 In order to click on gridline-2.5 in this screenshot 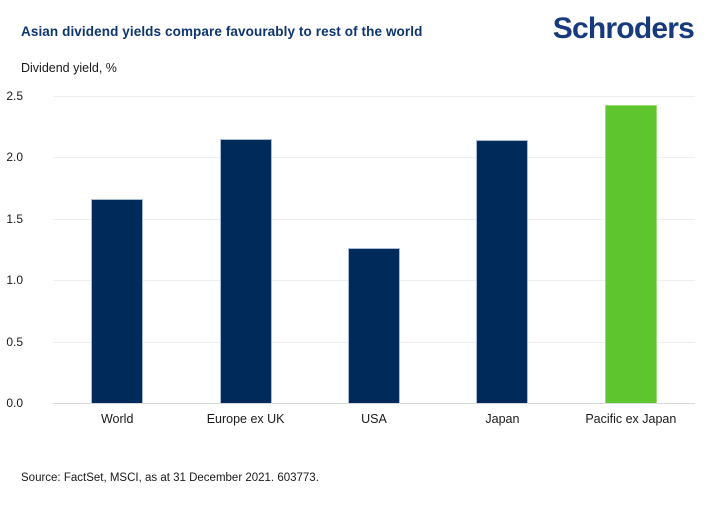, I will do `click(374, 96)`.